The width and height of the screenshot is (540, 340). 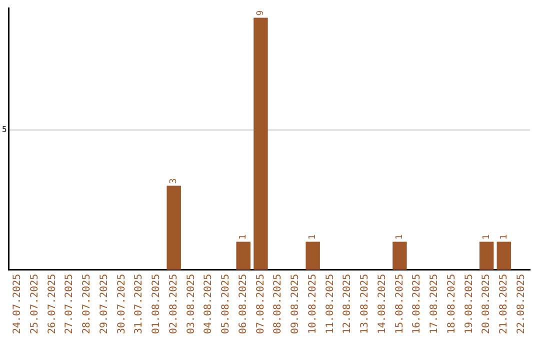 I want to click on x-tick-label: 15.08.2025, so click(x=400, y=304).